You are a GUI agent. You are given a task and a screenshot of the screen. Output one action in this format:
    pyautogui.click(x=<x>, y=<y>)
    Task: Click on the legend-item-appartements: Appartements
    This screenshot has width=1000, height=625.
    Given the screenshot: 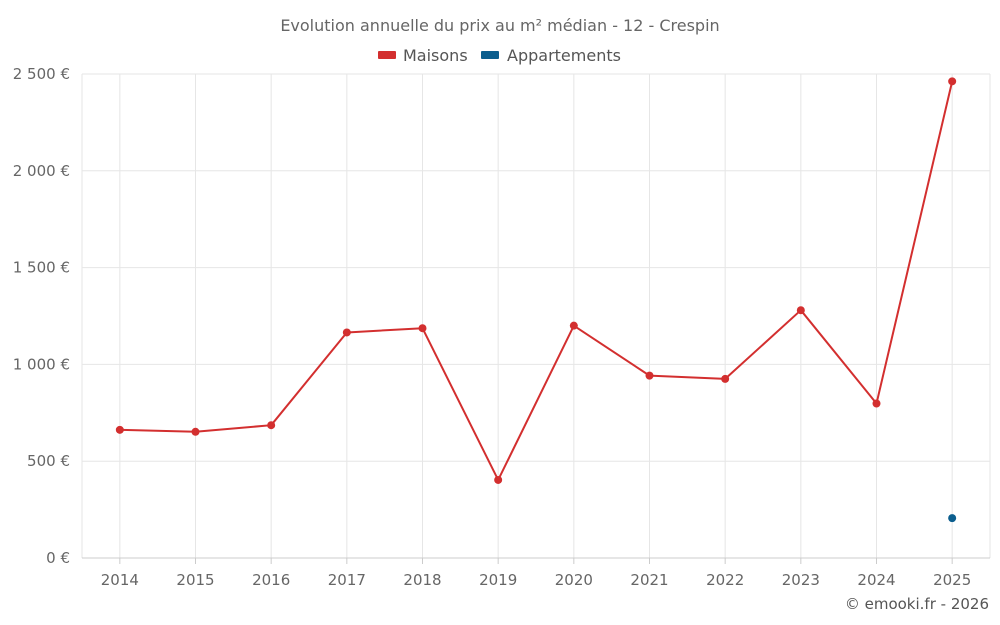 What is the action you would take?
    pyautogui.click(x=551, y=55)
    